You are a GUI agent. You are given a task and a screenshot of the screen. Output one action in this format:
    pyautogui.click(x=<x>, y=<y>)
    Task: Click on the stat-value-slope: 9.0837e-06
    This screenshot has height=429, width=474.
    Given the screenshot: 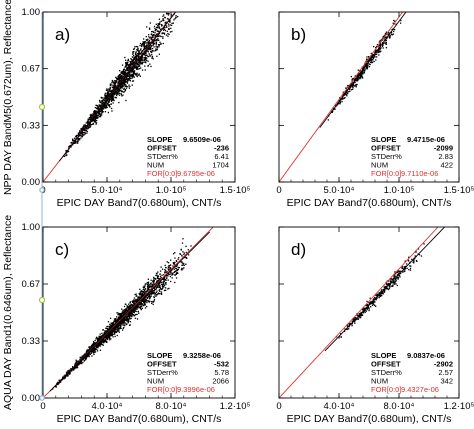 What is the action you would take?
    pyautogui.click(x=426, y=355)
    